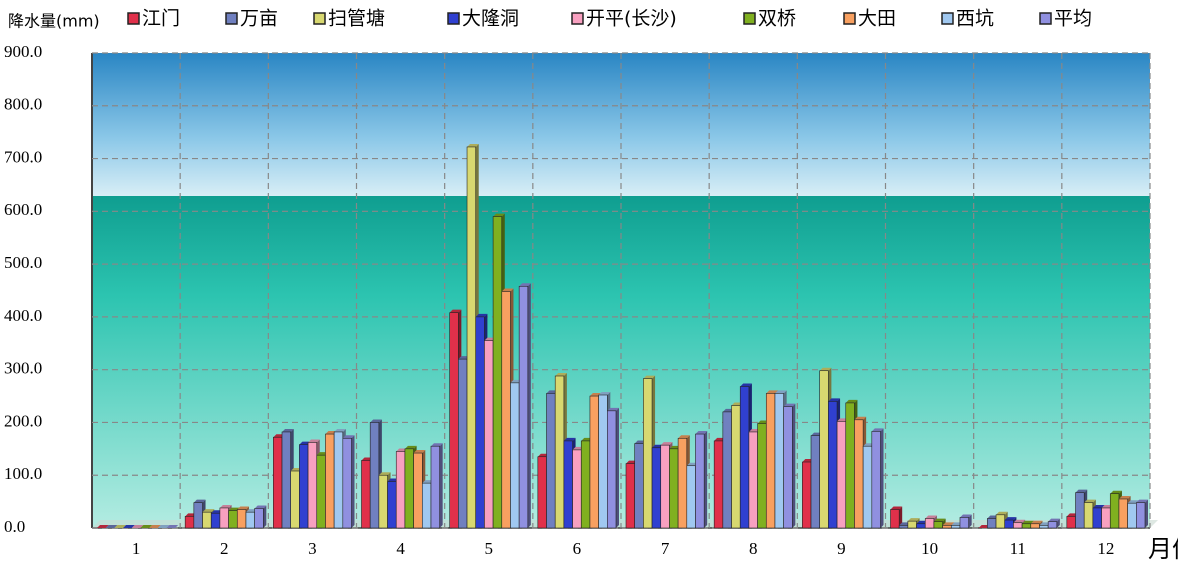 The height and width of the screenshot is (570, 1178). I want to click on x-tick-label: 2, so click(224, 548).